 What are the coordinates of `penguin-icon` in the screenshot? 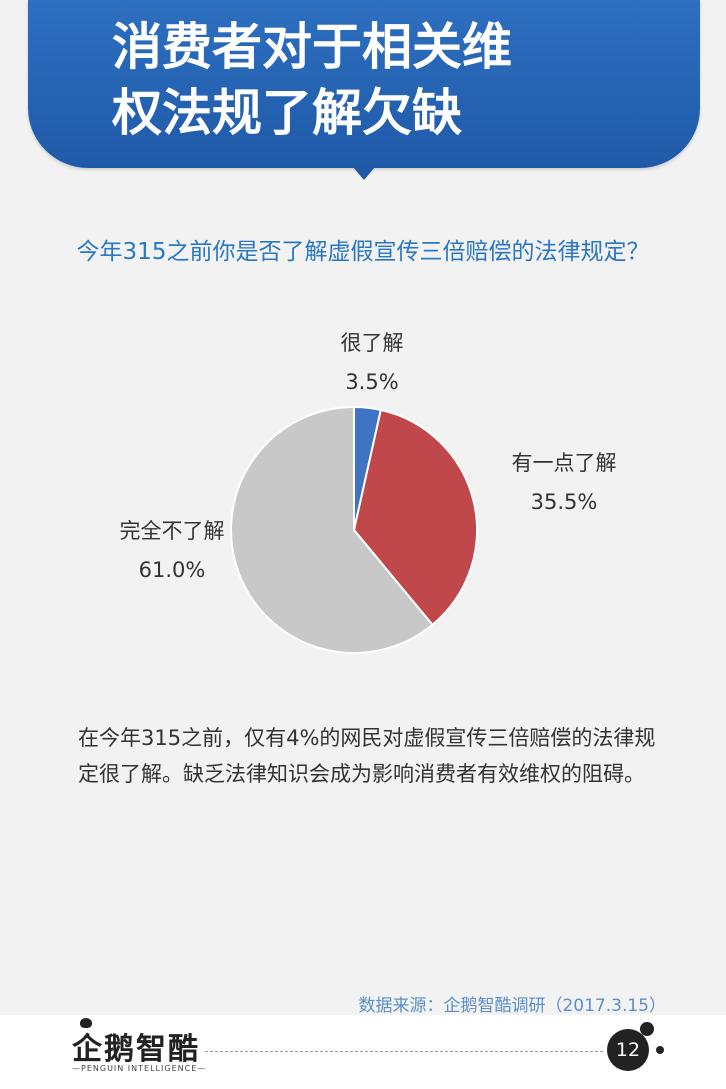 It's located at (86, 1023).